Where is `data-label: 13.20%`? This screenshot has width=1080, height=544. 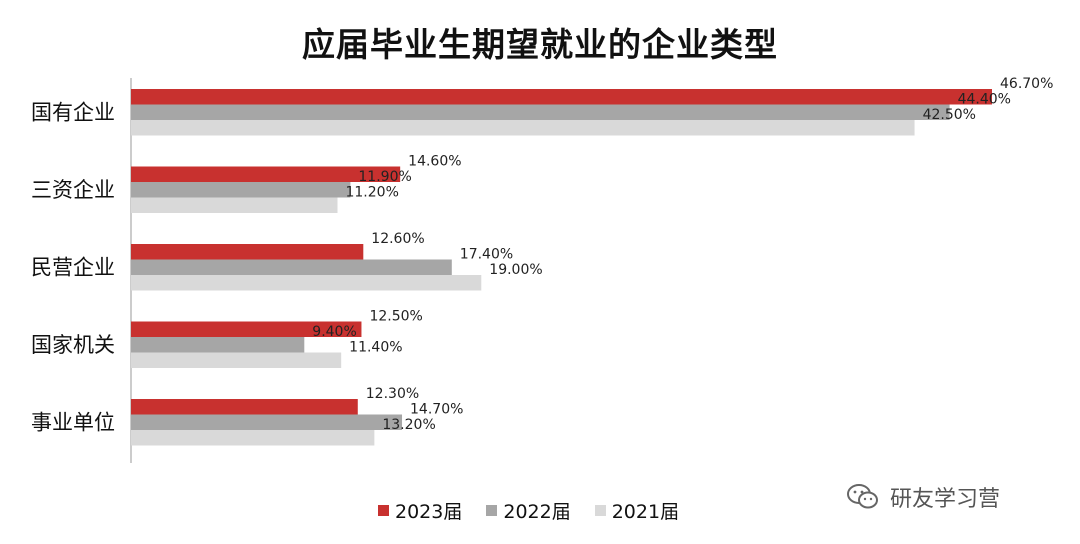 data-label: 13.20% is located at coordinates (408, 425).